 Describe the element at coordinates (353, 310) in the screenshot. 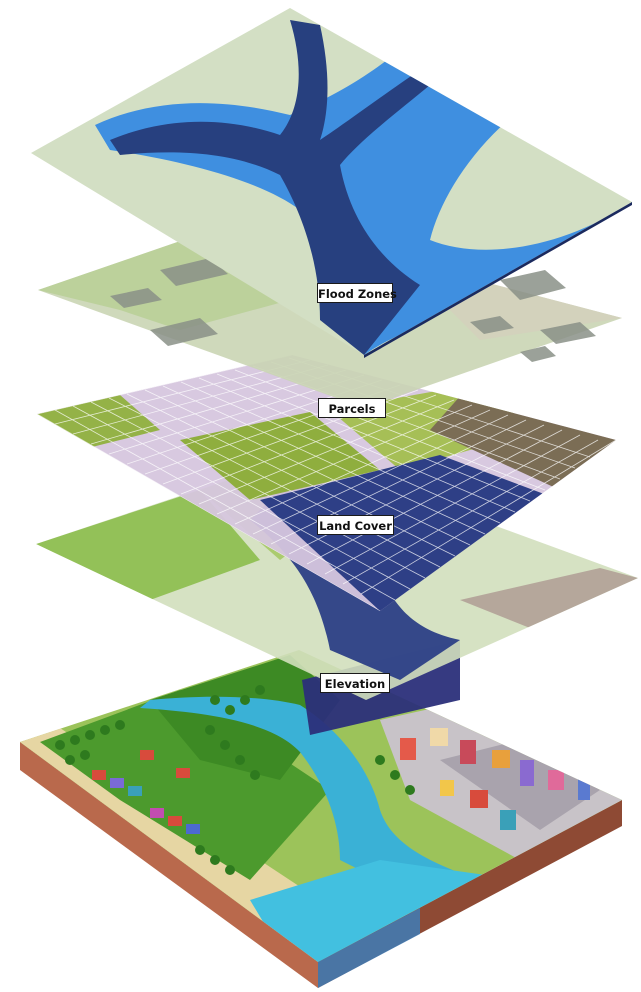

I see `parcel-blocks` at that location.